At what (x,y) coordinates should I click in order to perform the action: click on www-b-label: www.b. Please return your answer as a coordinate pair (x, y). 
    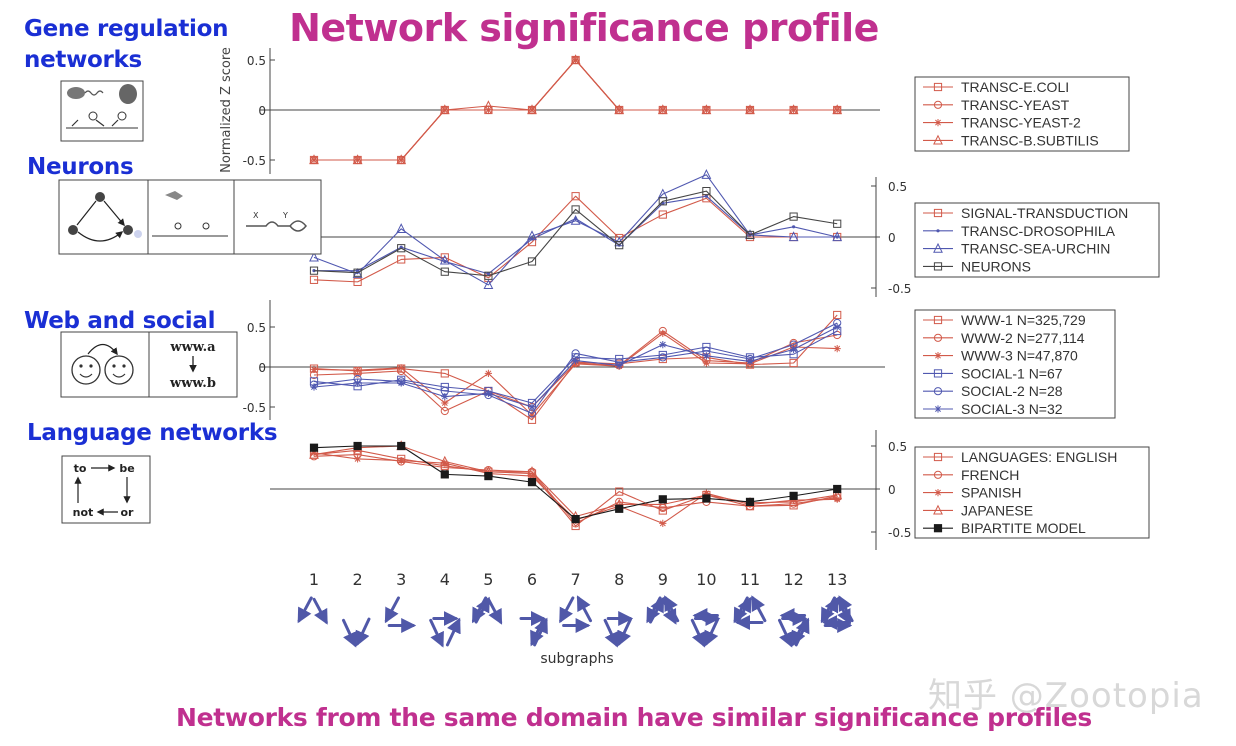
    Looking at the image, I should click on (192, 383).